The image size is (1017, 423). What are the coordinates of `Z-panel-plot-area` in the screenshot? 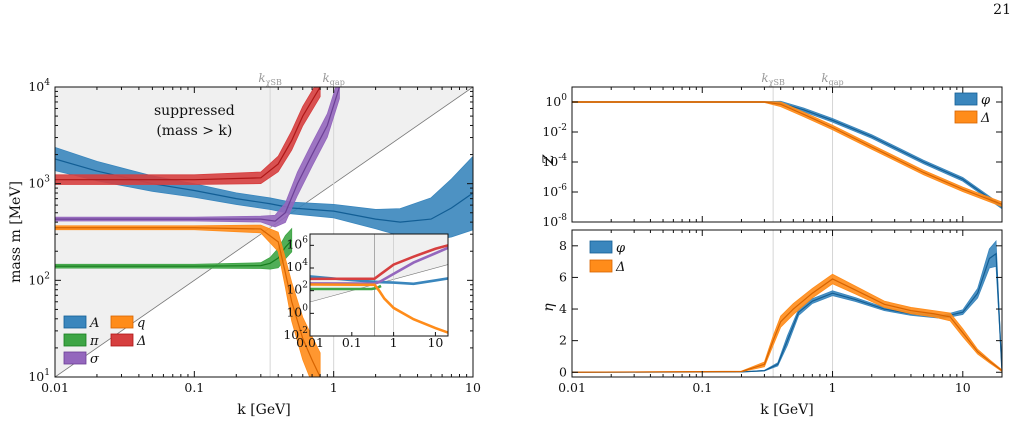 It's located at (787, 154).